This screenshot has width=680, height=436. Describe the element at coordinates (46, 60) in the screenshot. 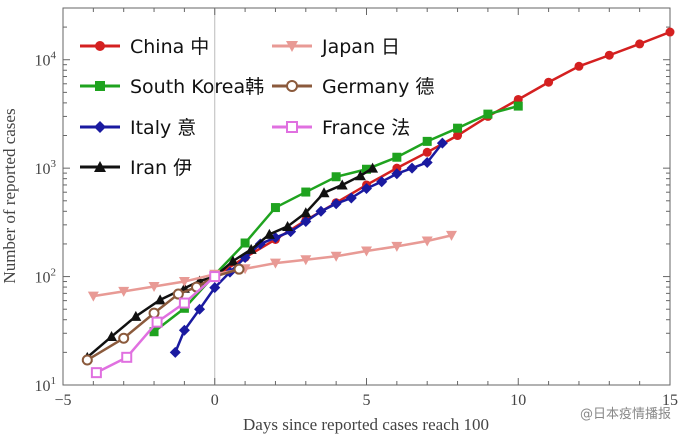

I see `y-tick-label: 10⁴` at that location.